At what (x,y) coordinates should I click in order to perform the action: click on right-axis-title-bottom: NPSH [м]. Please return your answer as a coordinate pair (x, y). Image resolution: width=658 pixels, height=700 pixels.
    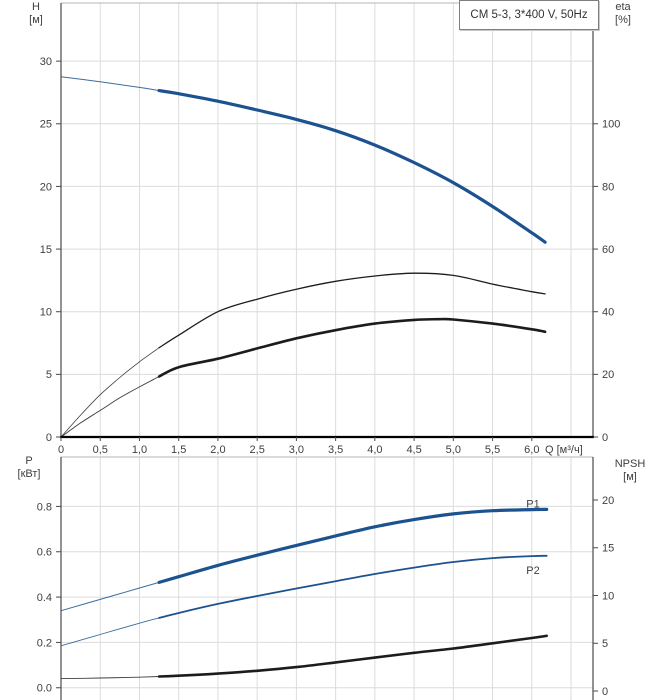
    Looking at the image, I should click on (630, 471).